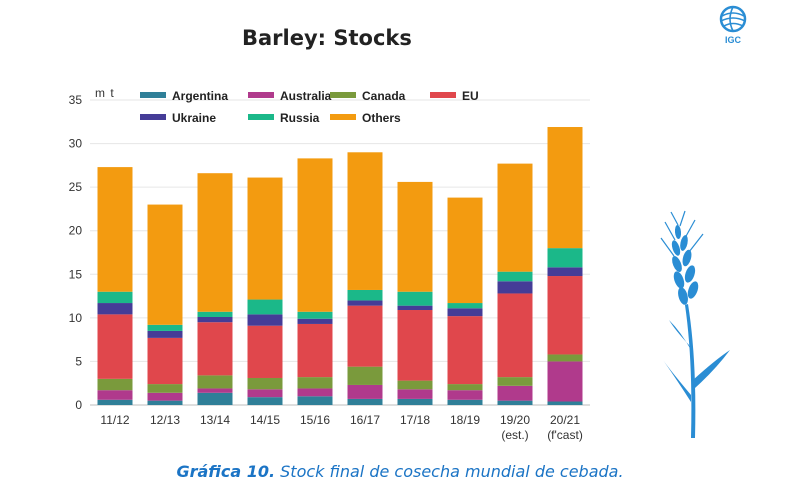 Image resolution: width=800 pixels, height=492 pixels. Describe the element at coordinates (194, 118) in the screenshot. I see `legend-label: Ukraine` at that location.